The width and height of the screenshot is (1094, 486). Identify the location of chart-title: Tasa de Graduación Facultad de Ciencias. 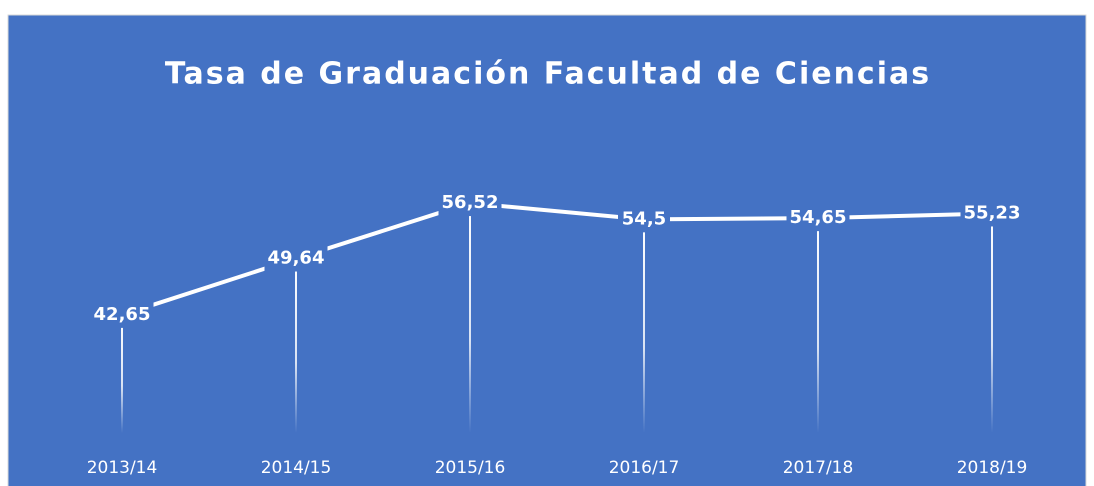
(548, 74).